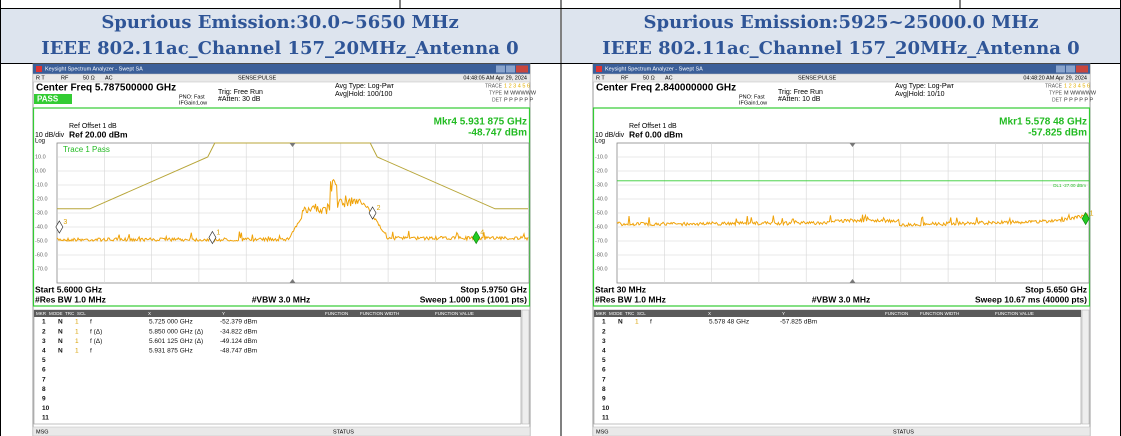 This screenshot has height=436, width=1121. What do you see at coordinates (98, 134) in the screenshot?
I see `ref-level: Ref 20.00 dBm` at bounding box center [98, 134].